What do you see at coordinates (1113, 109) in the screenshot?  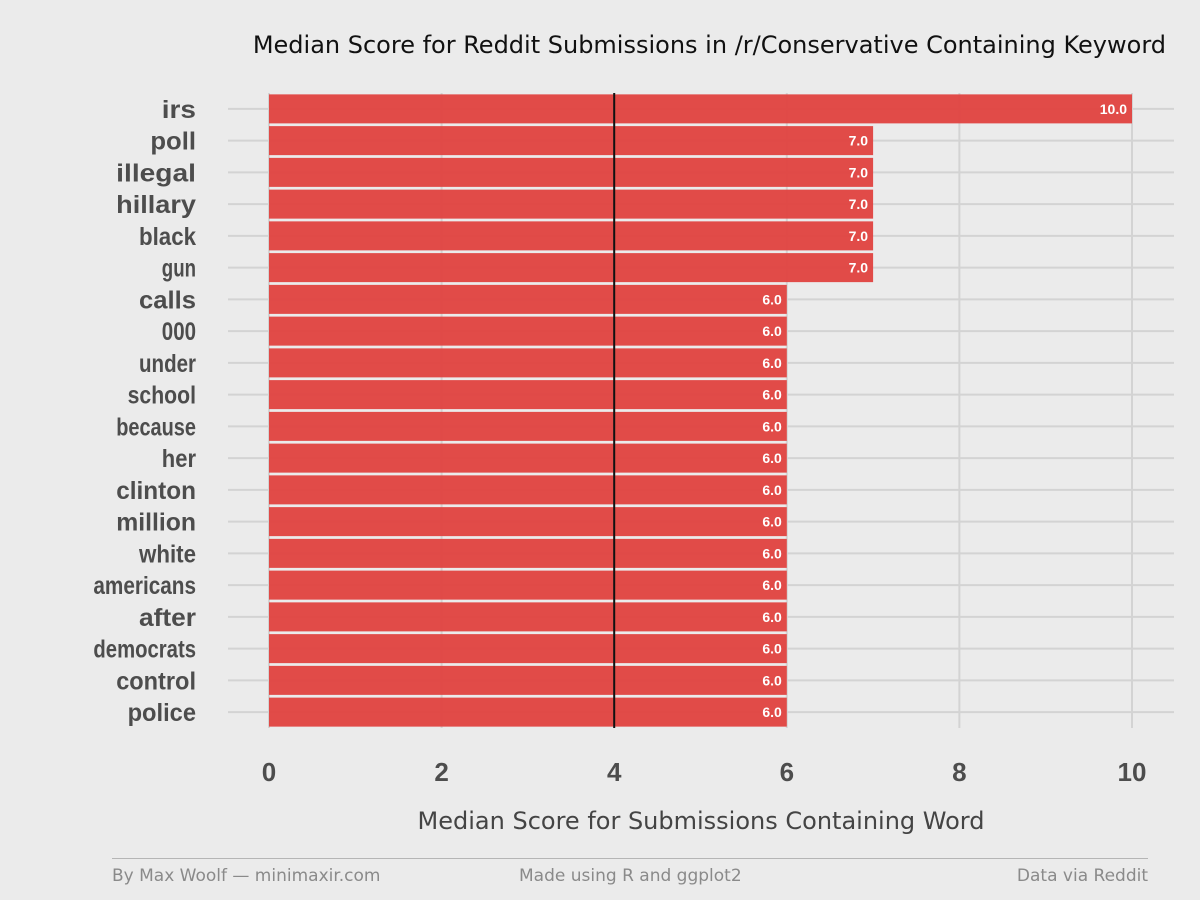 I see `data-label: 10.0` at bounding box center [1113, 109].